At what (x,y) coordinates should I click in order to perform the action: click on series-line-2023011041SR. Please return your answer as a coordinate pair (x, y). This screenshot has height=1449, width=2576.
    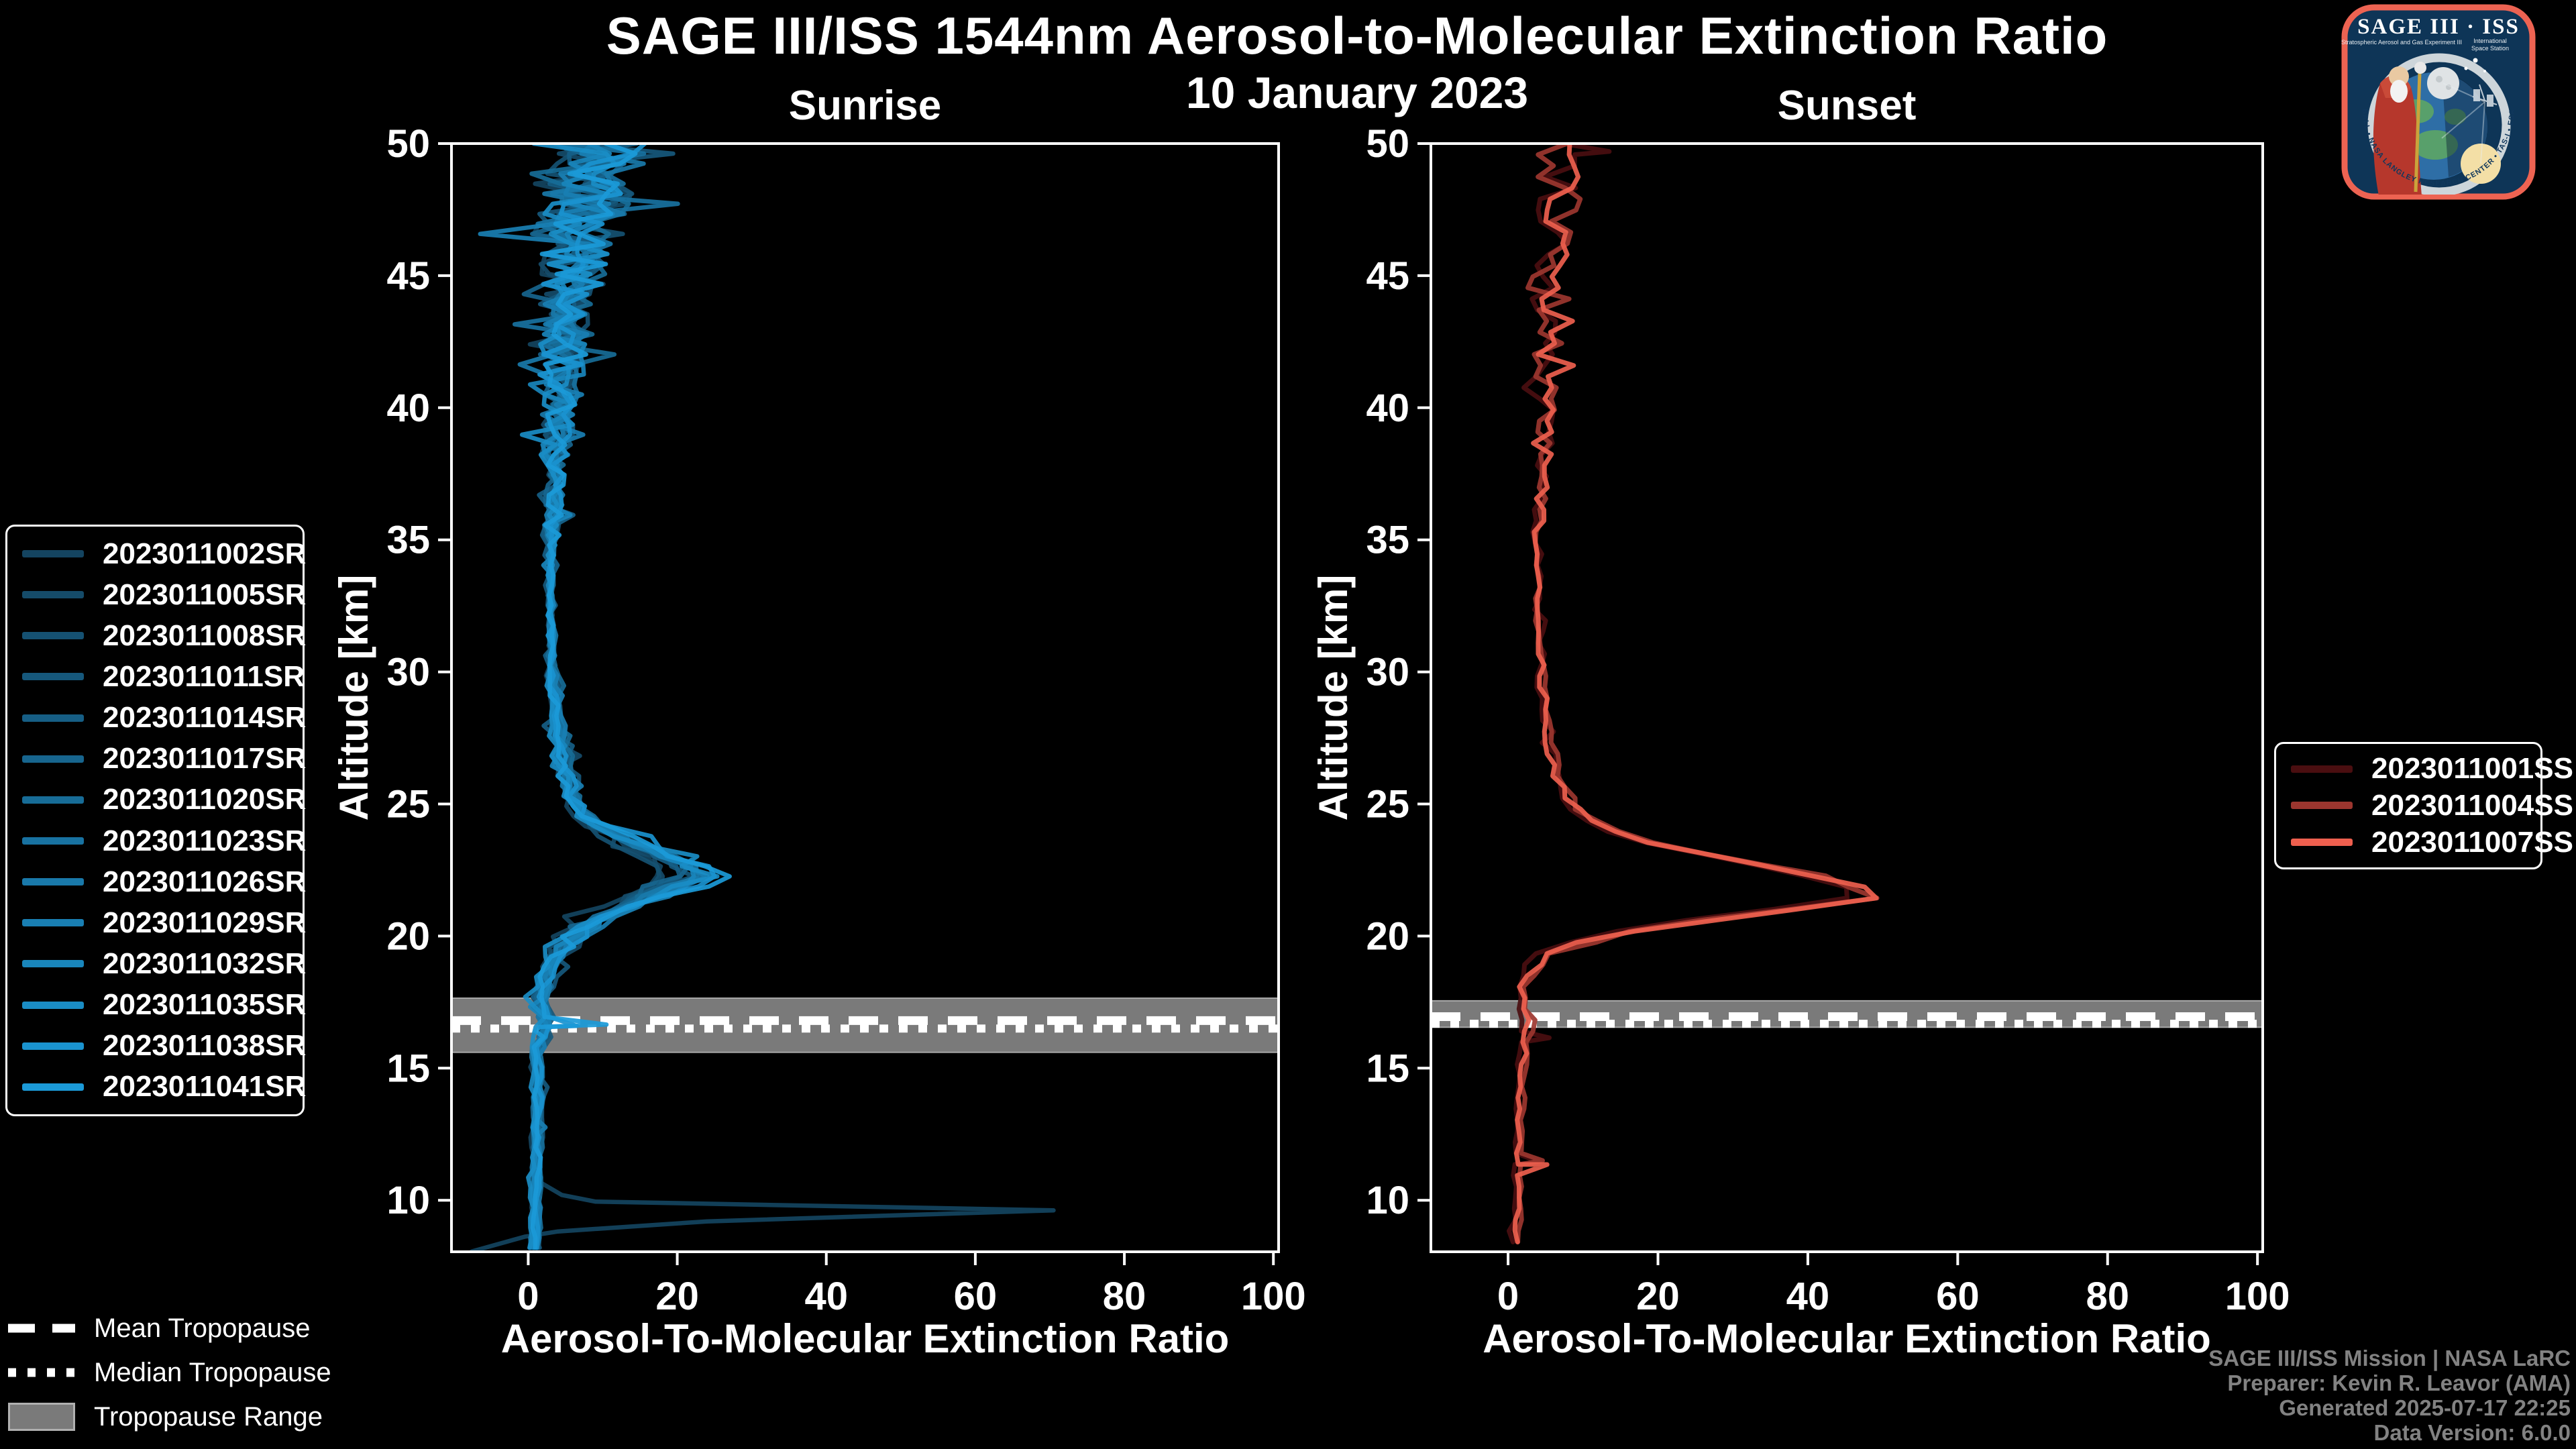
    Looking at the image, I should click on (631, 697).